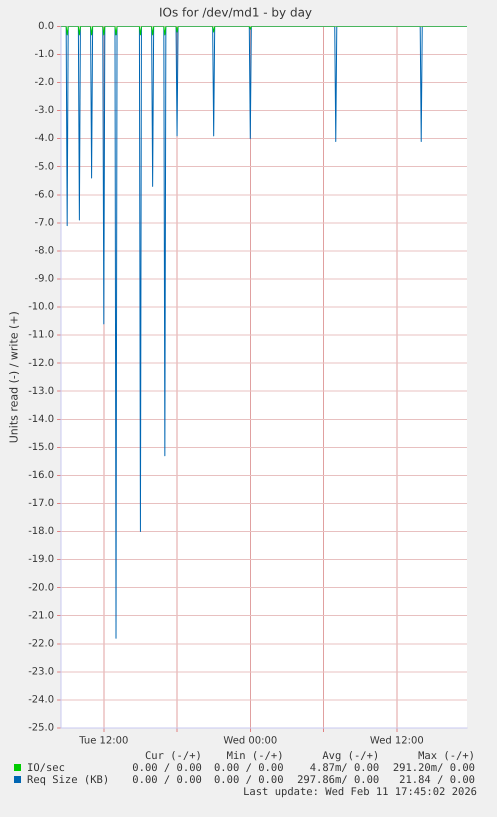 The height and width of the screenshot is (817, 497). What do you see at coordinates (41, 504) in the screenshot?
I see `y-tick-label: -17.0` at bounding box center [41, 504].